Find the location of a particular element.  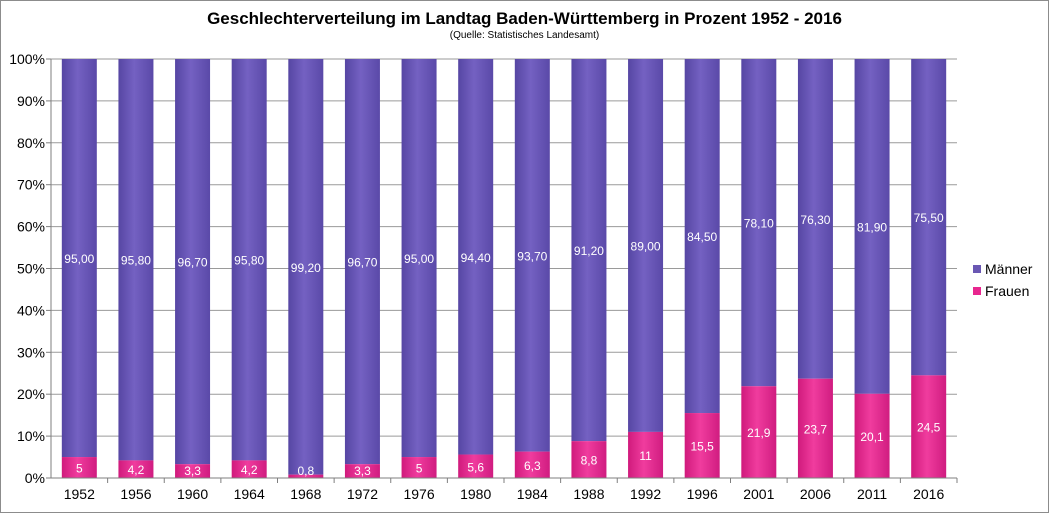

legend-swatch-frauen is located at coordinates (977, 291).